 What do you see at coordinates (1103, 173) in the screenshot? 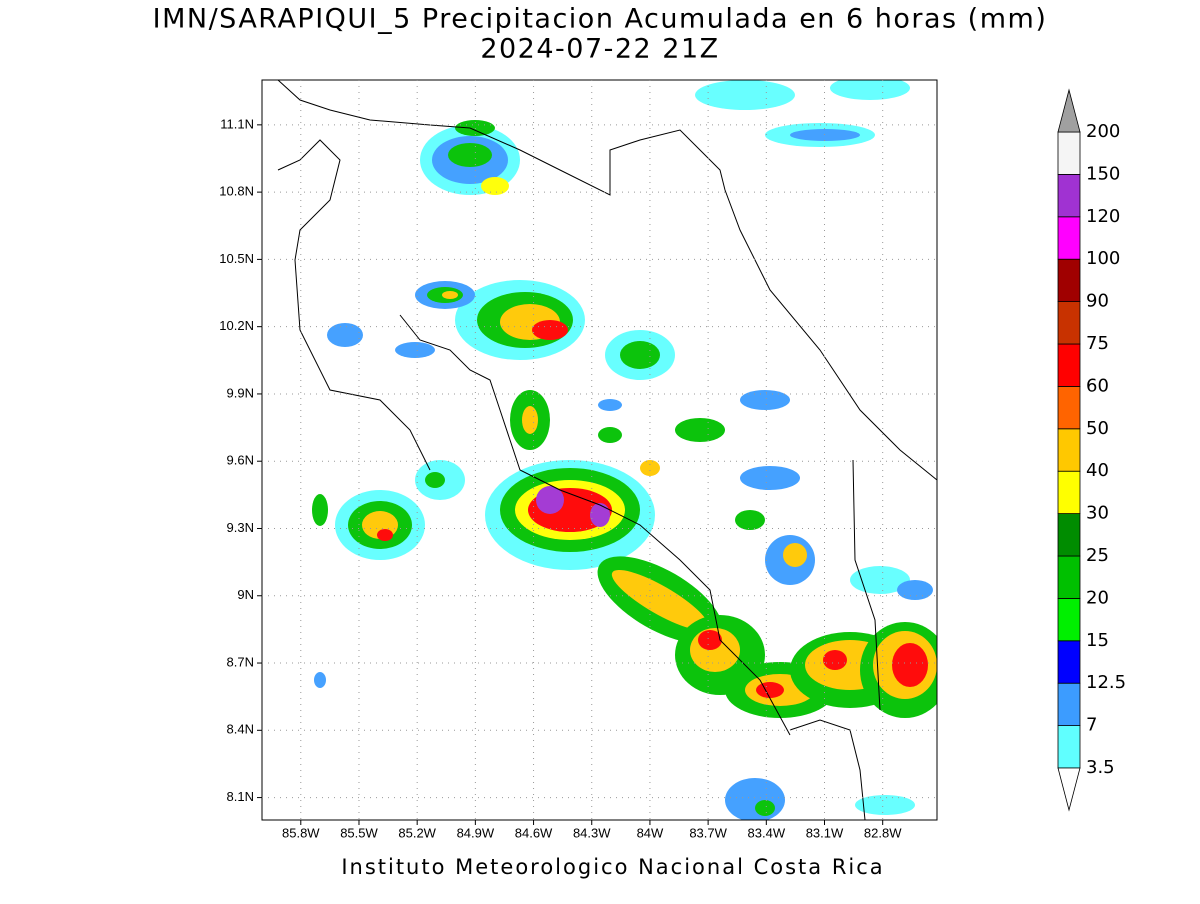
I see `colorbar-label: 150` at bounding box center [1103, 173].